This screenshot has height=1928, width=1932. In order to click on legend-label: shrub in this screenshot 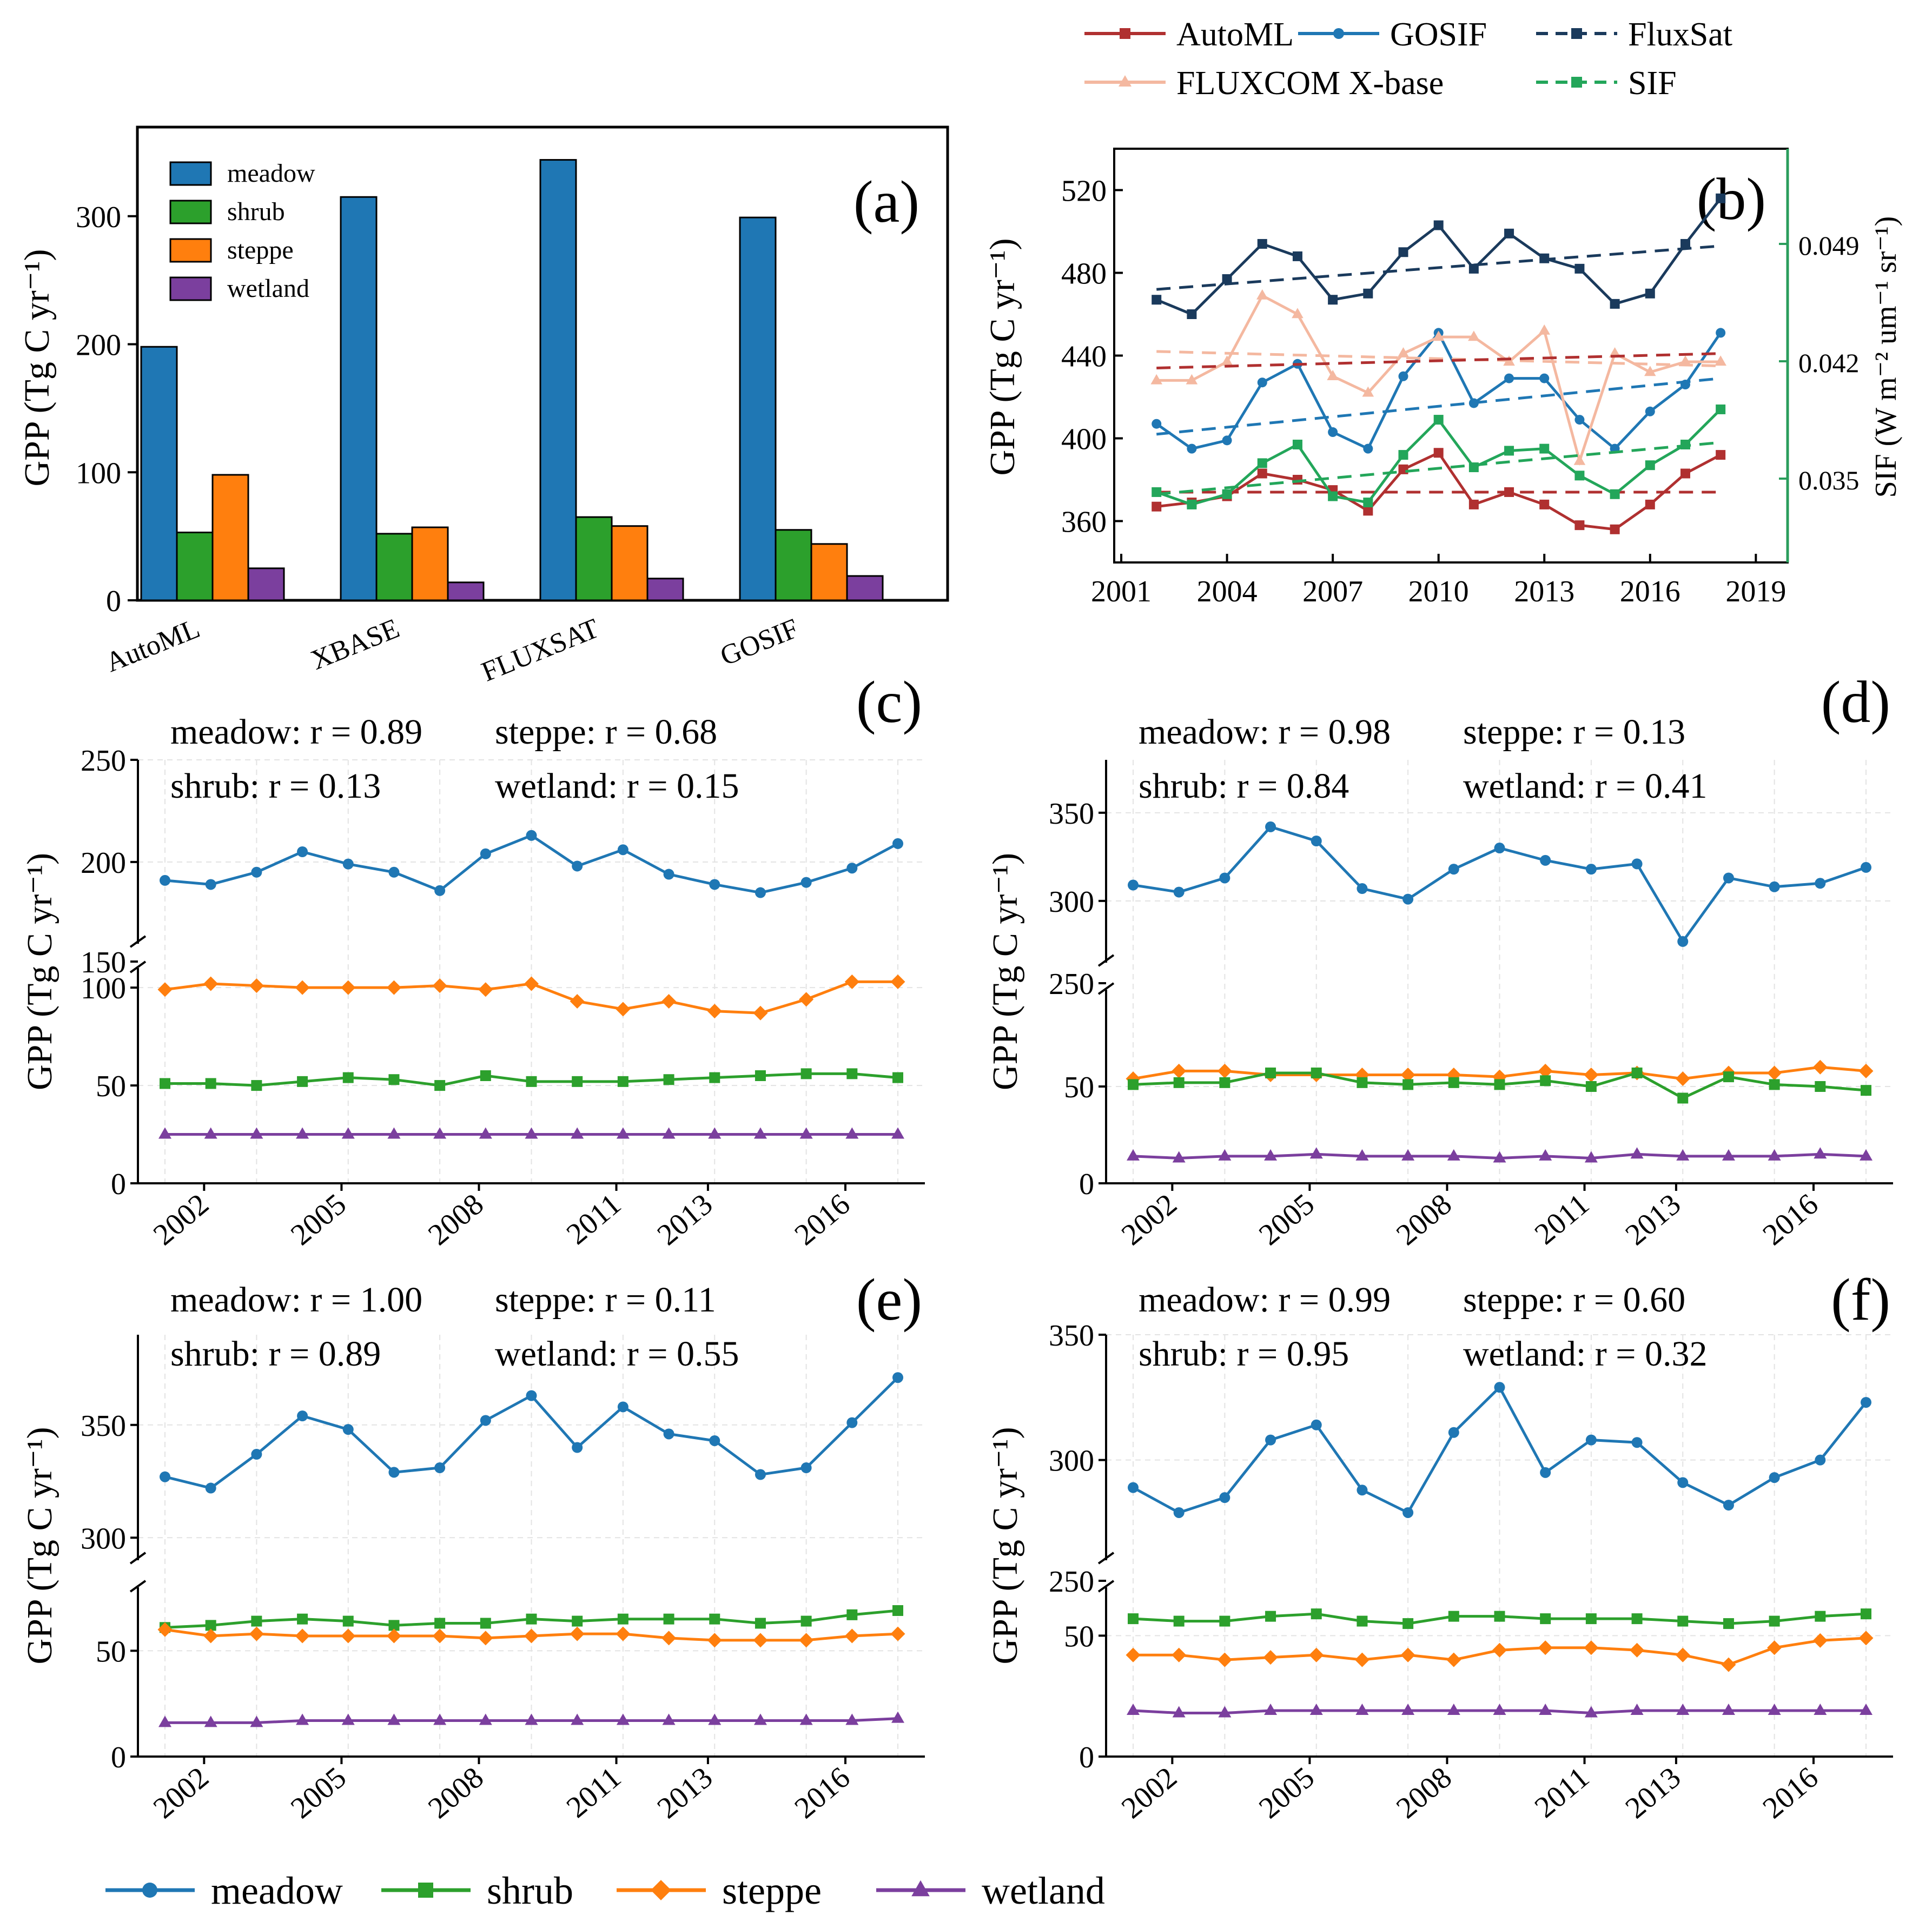, I will do `click(256, 211)`.